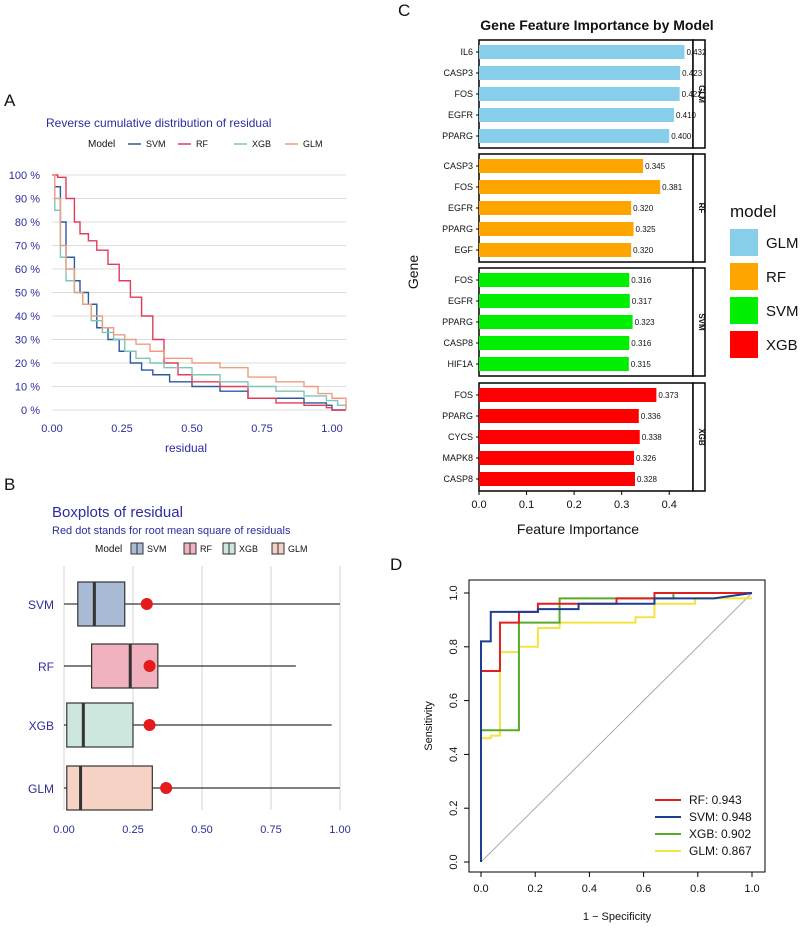 The height and width of the screenshot is (929, 800). What do you see at coordinates (589, 889) in the screenshot?
I see `chart-d-xtick-label: 0.4` at bounding box center [589, 889].